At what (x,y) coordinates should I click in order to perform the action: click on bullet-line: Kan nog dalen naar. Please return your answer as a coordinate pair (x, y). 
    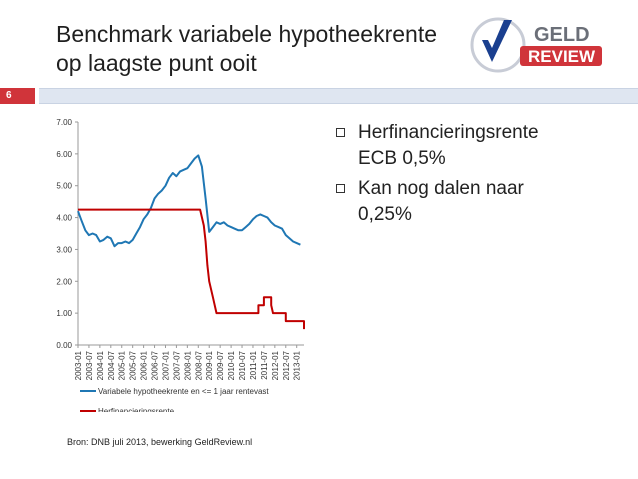
    Looking at the image, I should click on (441, 188).